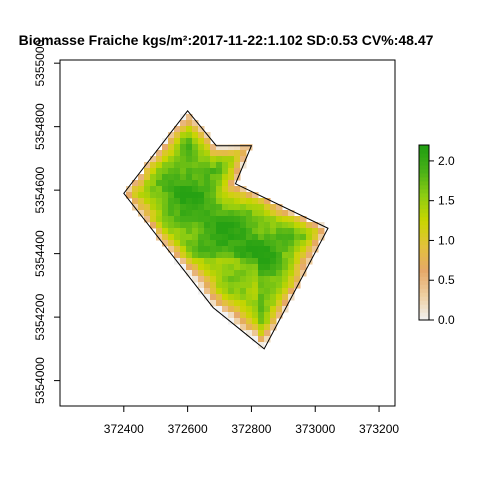  What do you see at coordinates (446, 320) in the screenshot?
I see `colorbar-tick-label: 0.0` at bounding box center [446, 320].